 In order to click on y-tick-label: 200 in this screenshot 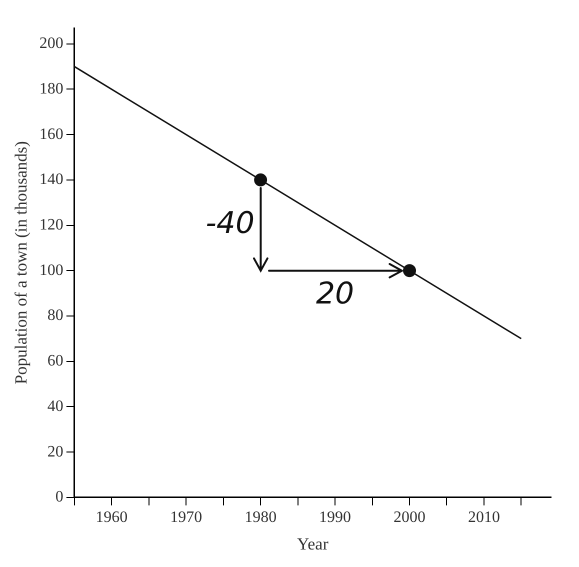, I will do `click(51, 43)`.